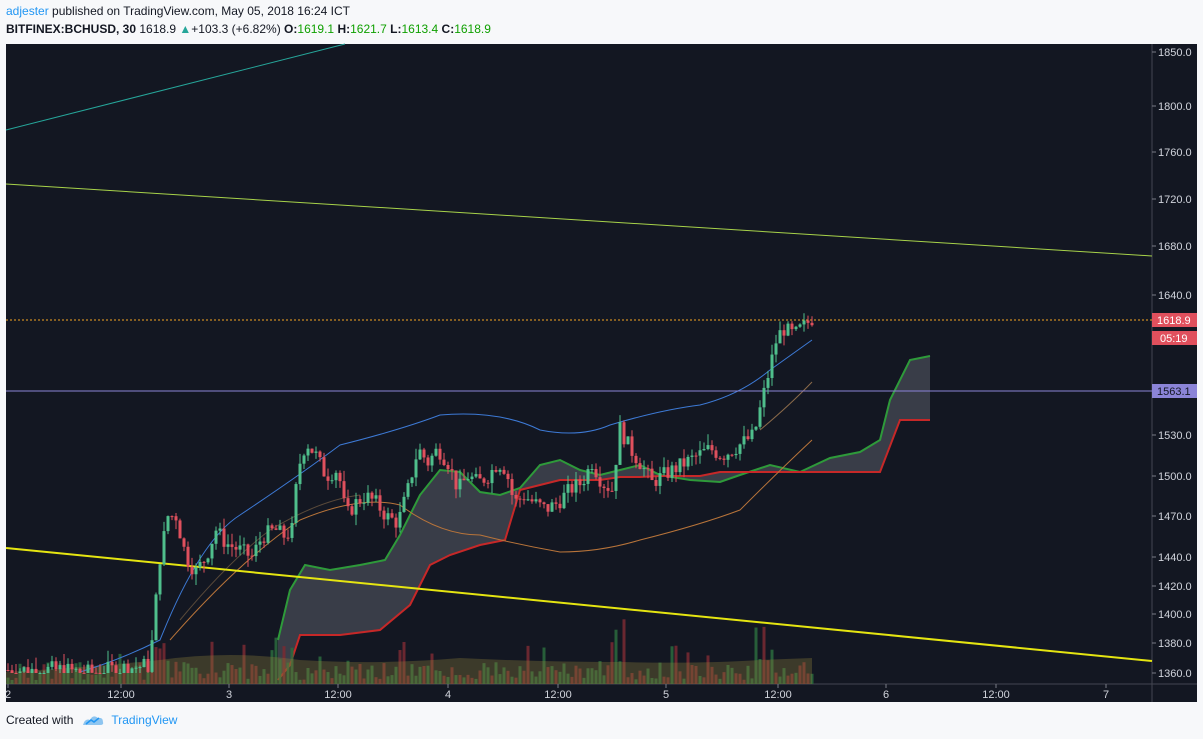 The height and width of the screenshot is (739, 1203). What do you see at coordinates (579, 220) in the screenshot?
I see `green-trend-line` at bounding box center [579, 220].